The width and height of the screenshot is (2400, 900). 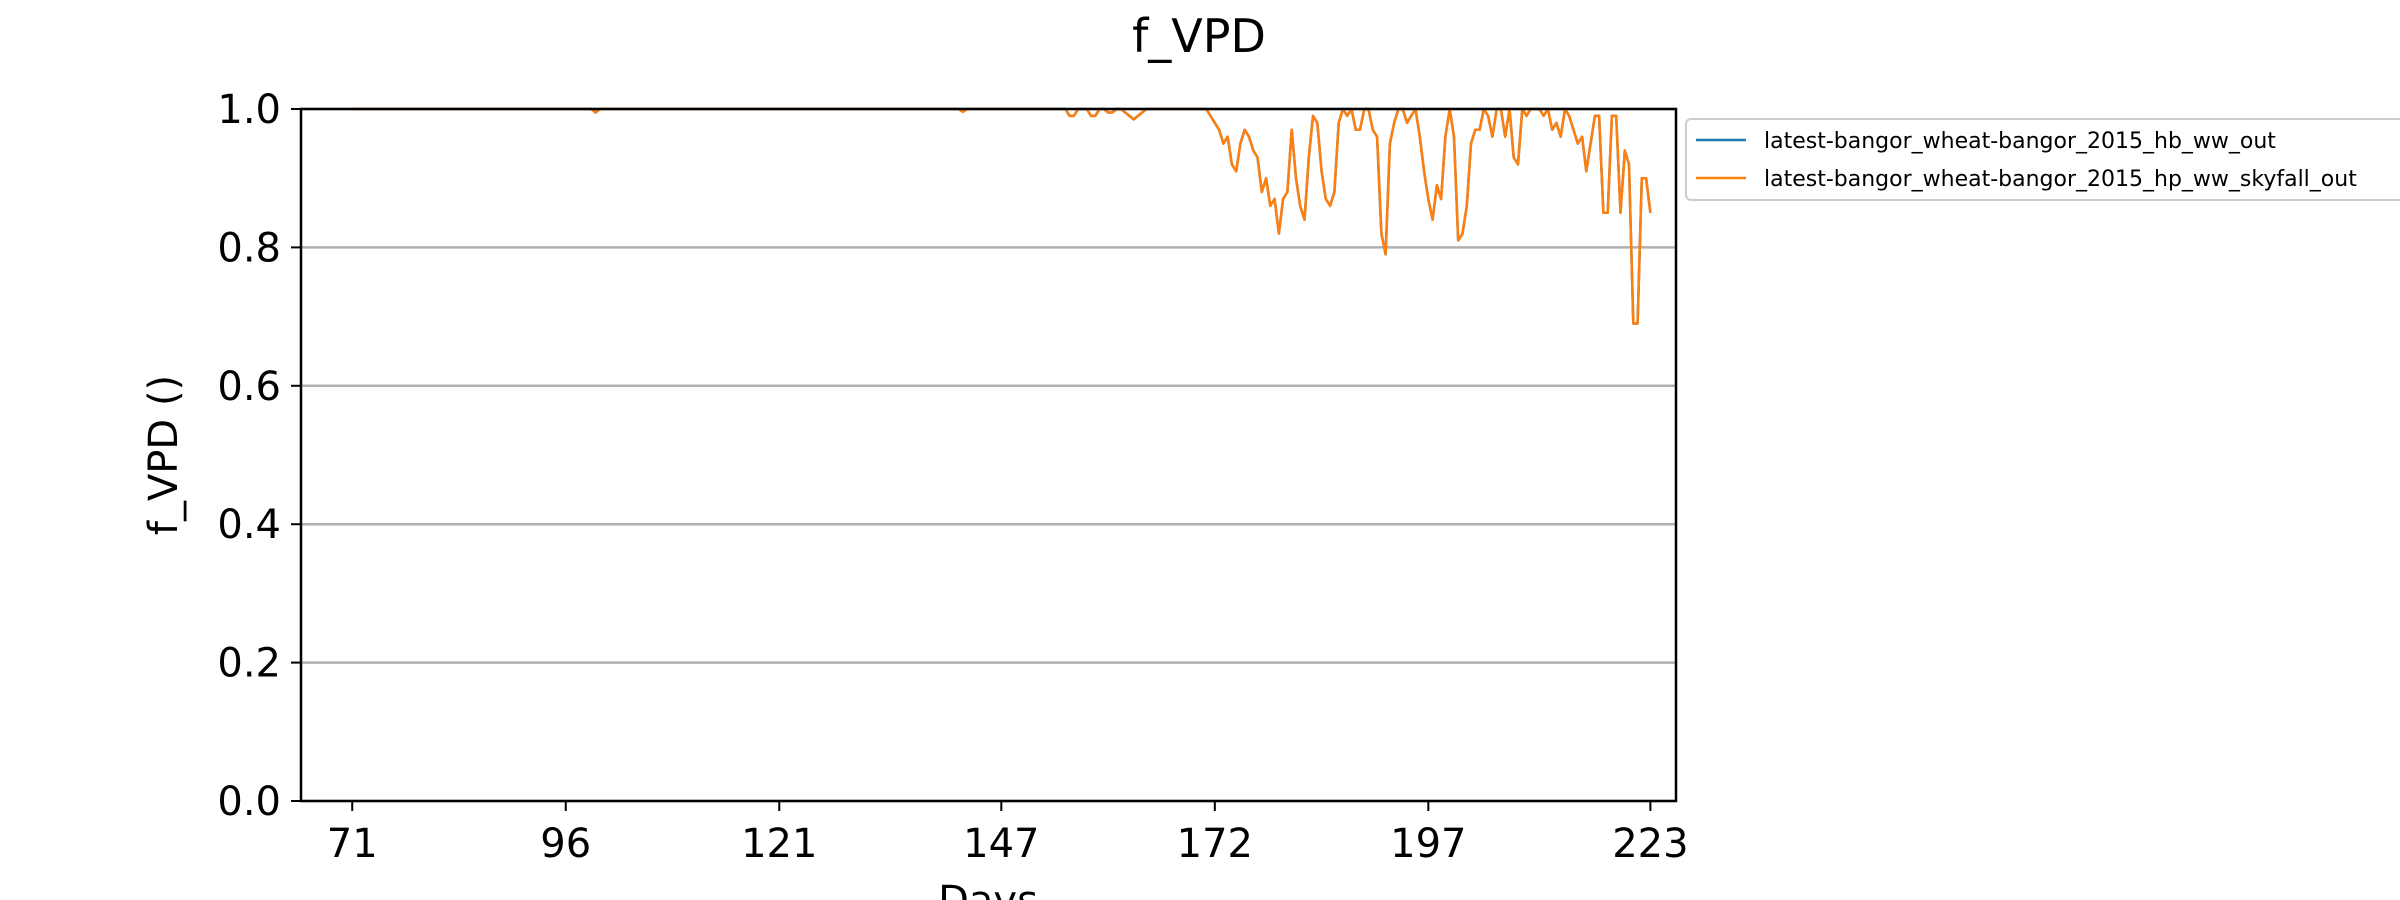 What do you see at coordinates (1428, 844) in the screenshot?
I see `x-tick-label: 197` at bounding box center [1428, 844].